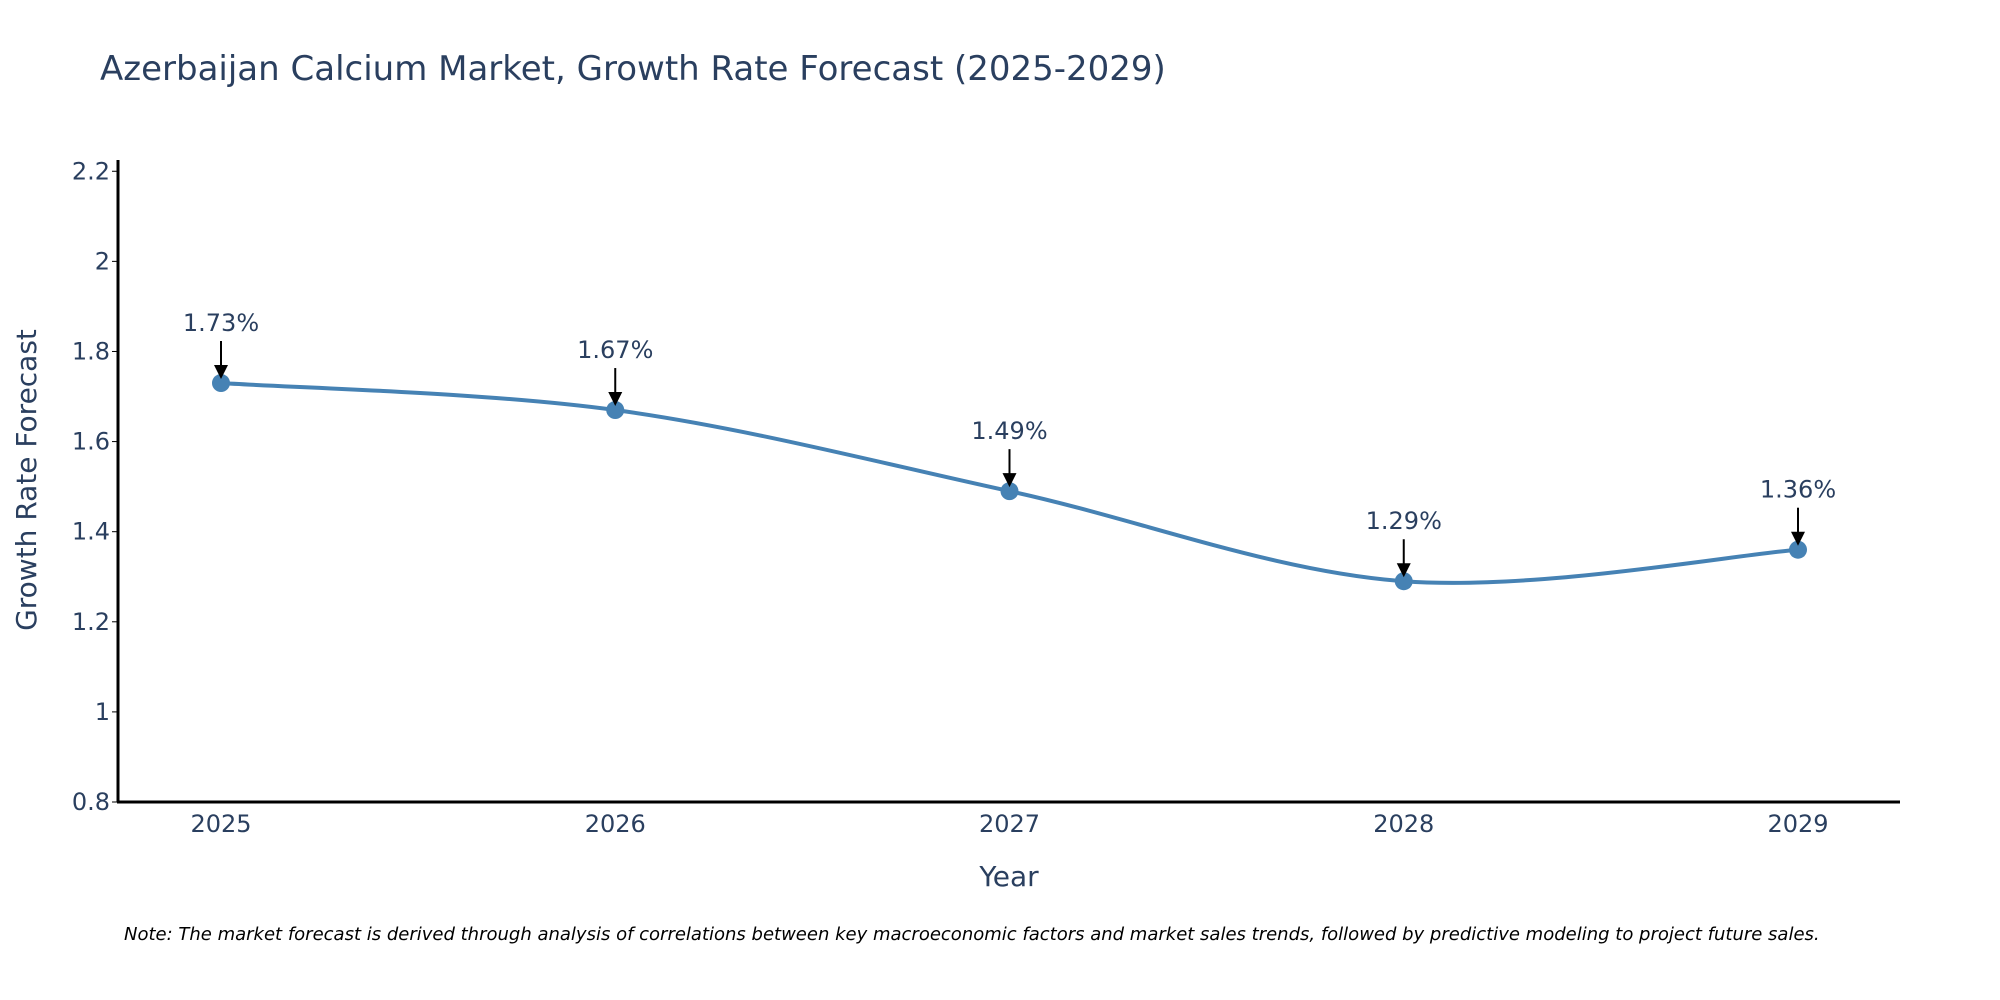 This screenshot has height=1000, width=2000. Describe the element at coordinates (91, 351) in the screenshot. I see `y-tick-label: 1.8` at that location.